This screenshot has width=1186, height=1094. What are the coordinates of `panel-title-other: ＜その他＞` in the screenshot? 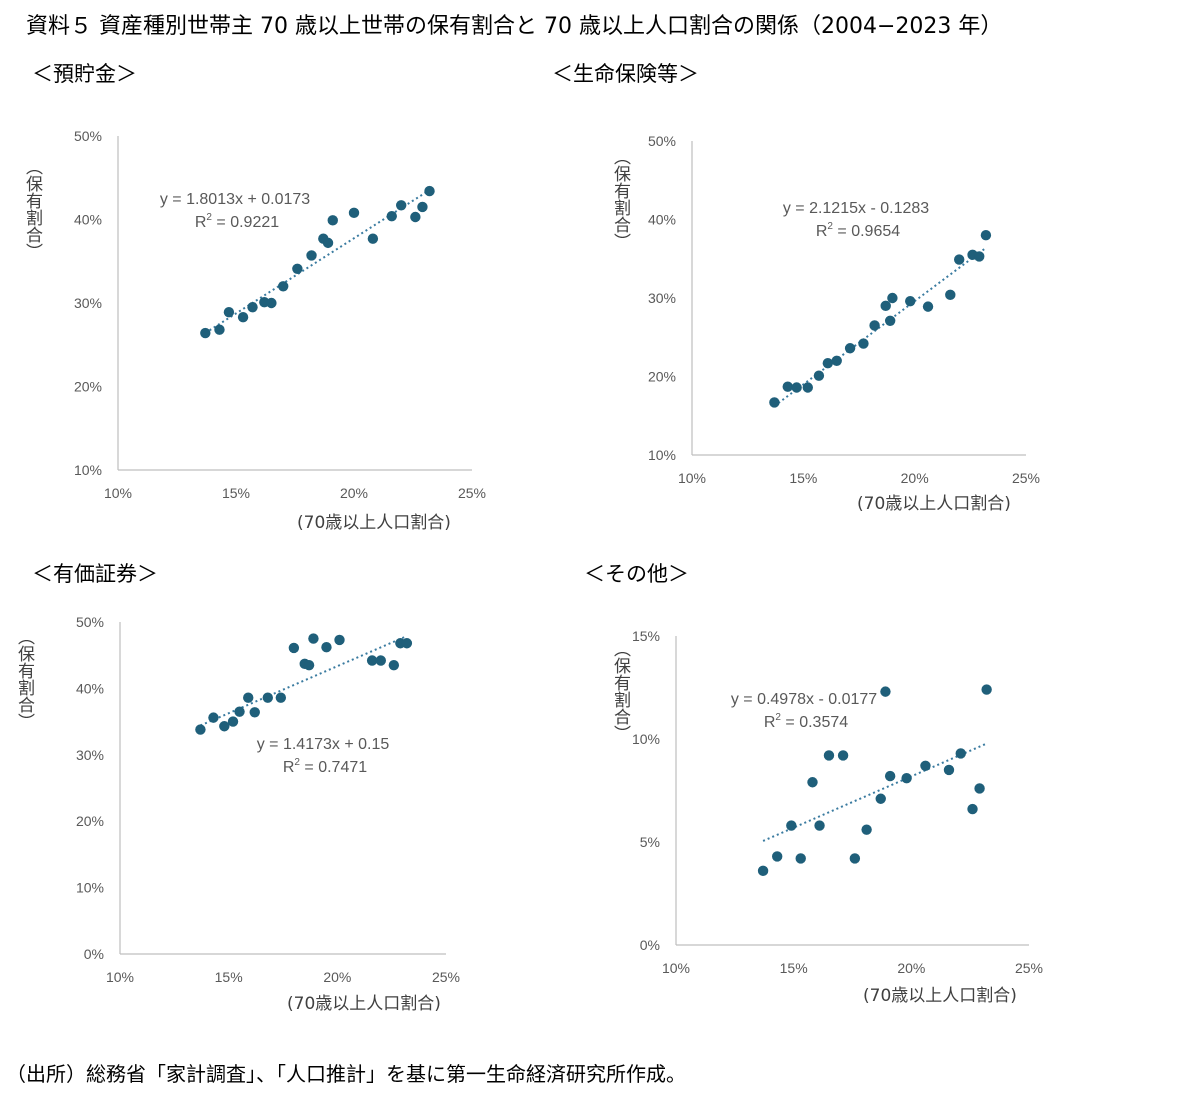 It's located at (636, 574).